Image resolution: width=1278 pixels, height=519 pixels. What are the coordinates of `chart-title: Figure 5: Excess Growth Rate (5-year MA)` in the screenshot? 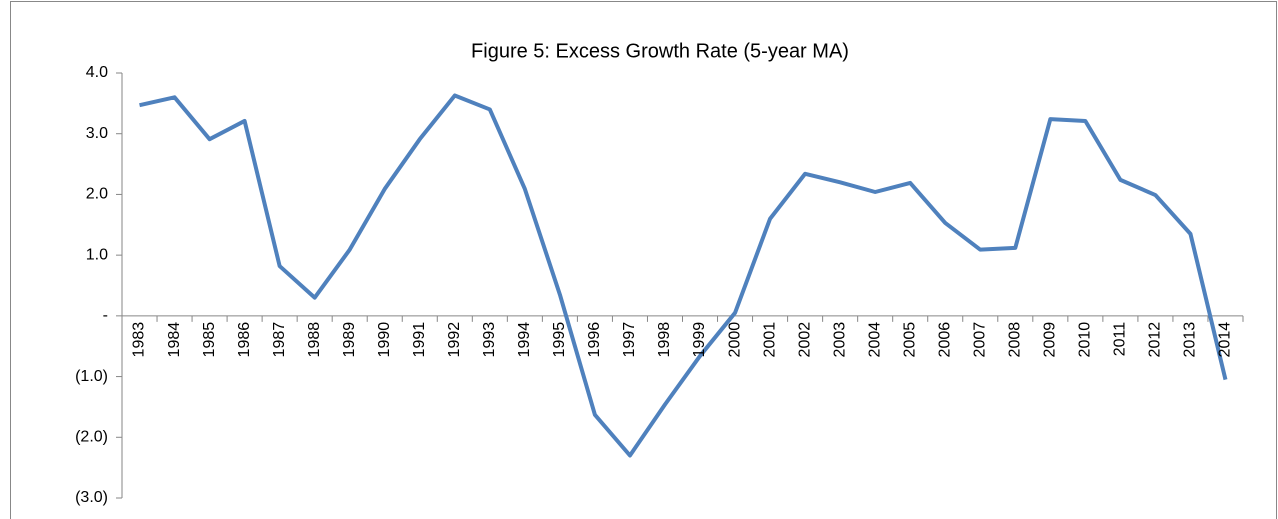 It's located at (660, 51).